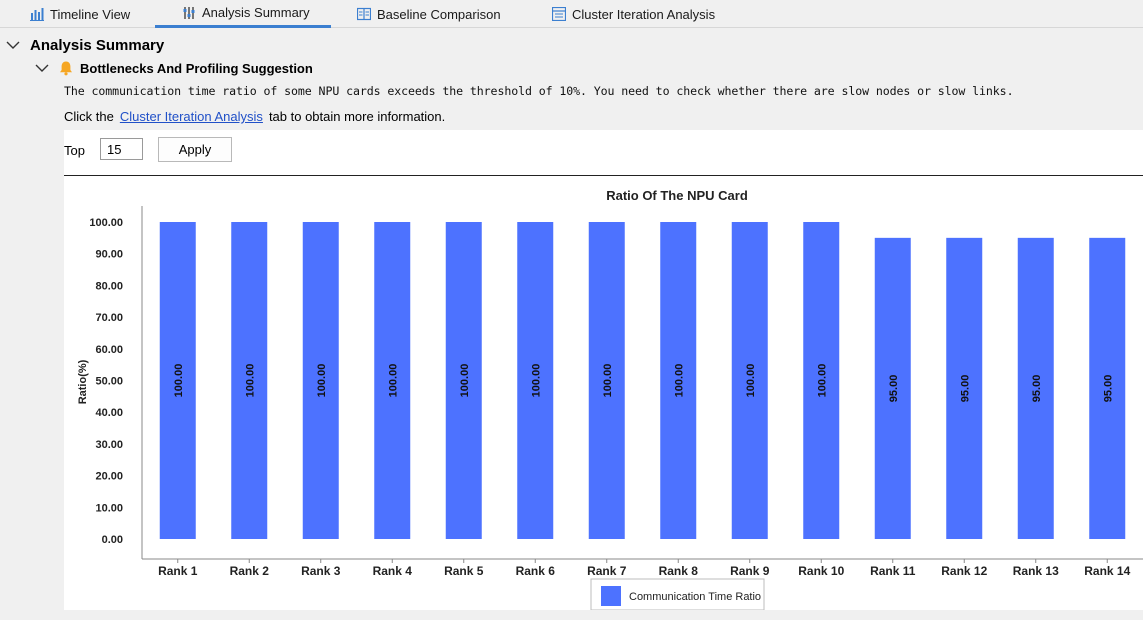  I want to click on x-tick-label: Rank 6, so click(536, 571).